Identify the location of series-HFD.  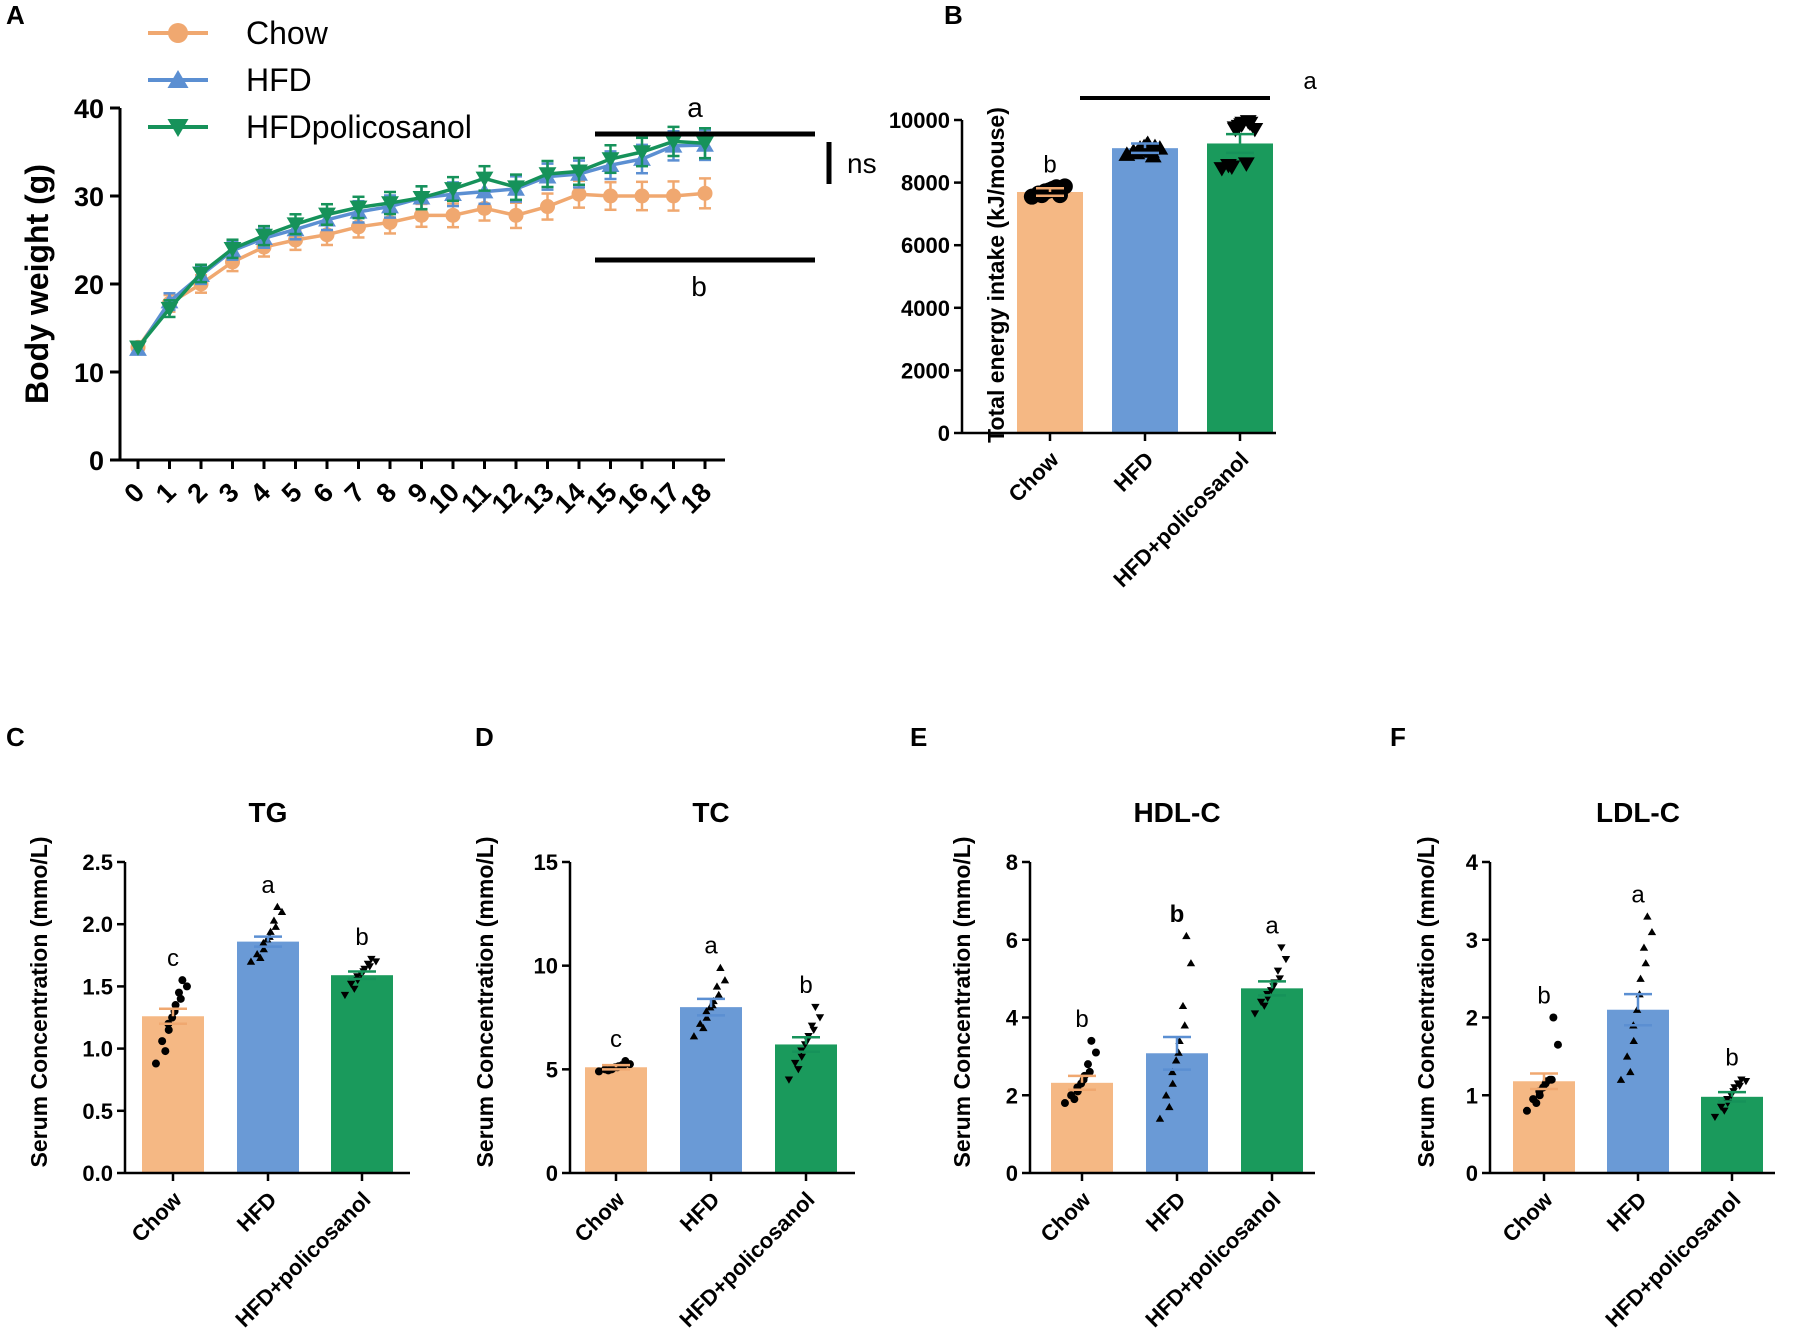
(421, 242).